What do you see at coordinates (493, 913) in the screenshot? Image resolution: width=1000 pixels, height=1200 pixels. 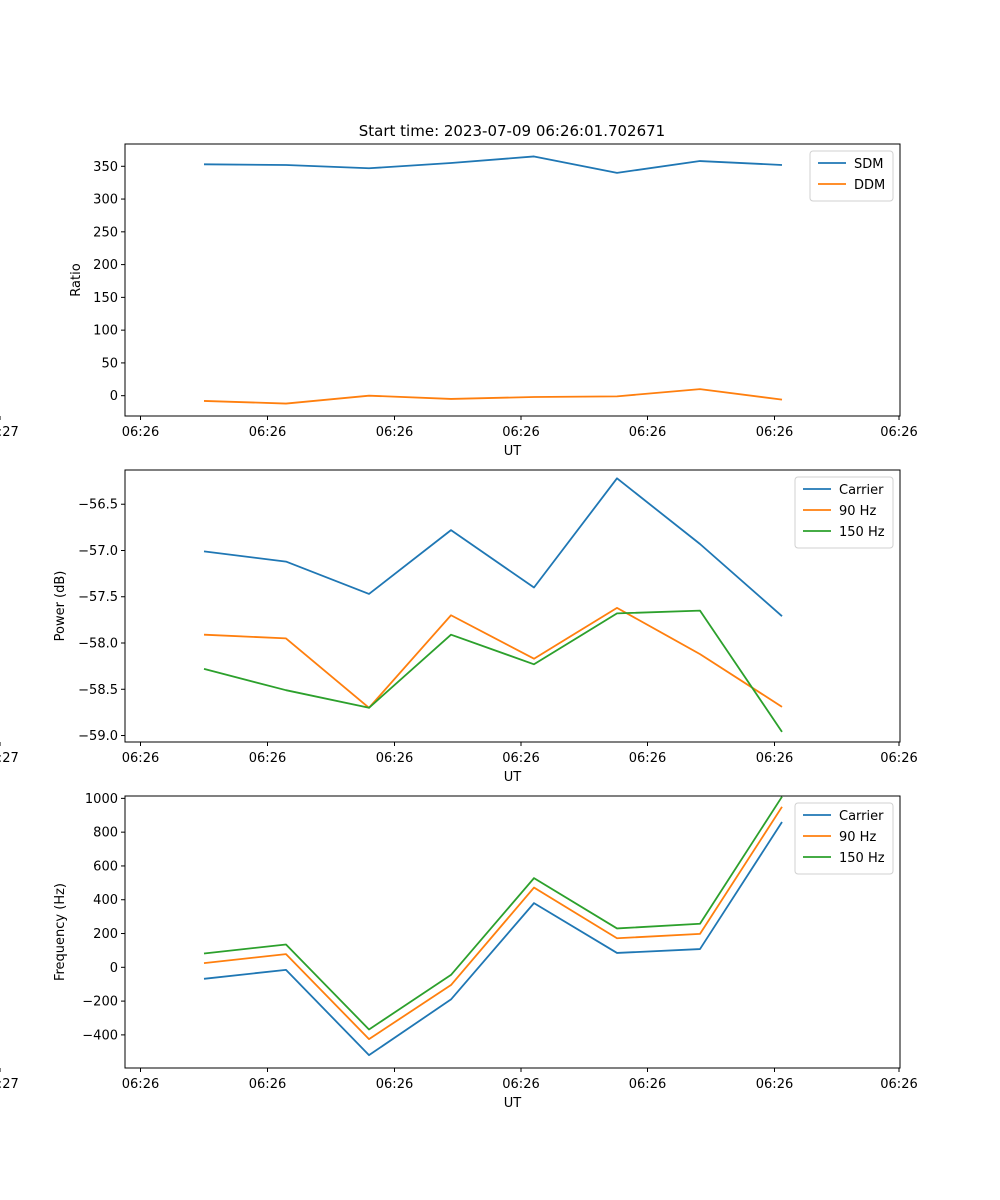 I see `panel-3-series-line-150-hz` at bounding box center [493, 913].